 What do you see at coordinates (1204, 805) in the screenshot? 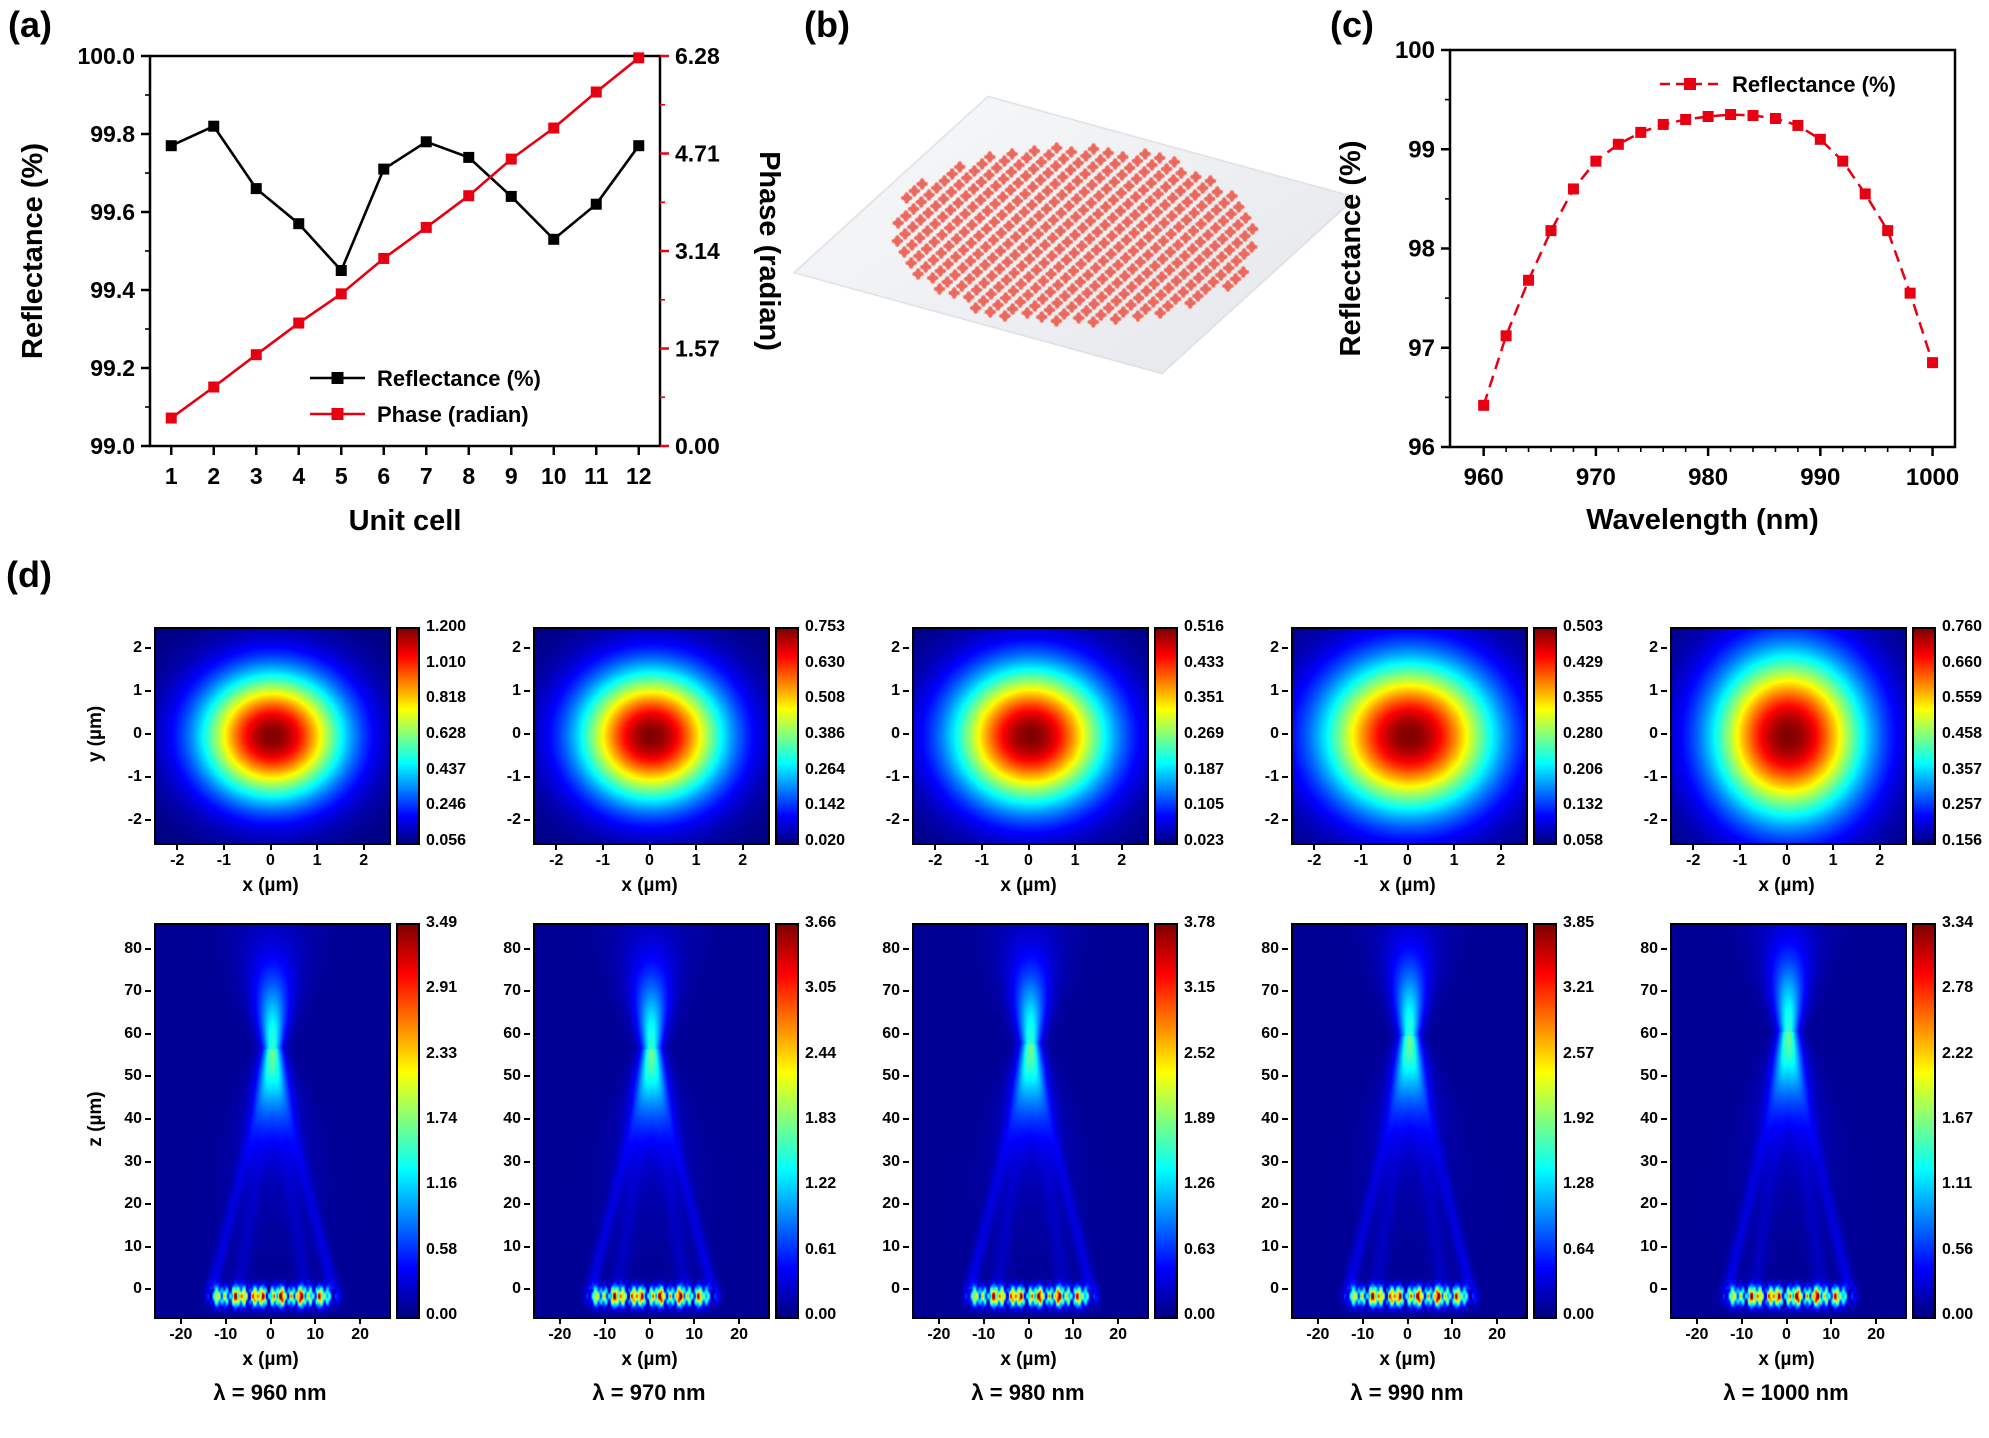
I see `colorbar-tick-label: 0.105` at bounding box center [1204, 805].